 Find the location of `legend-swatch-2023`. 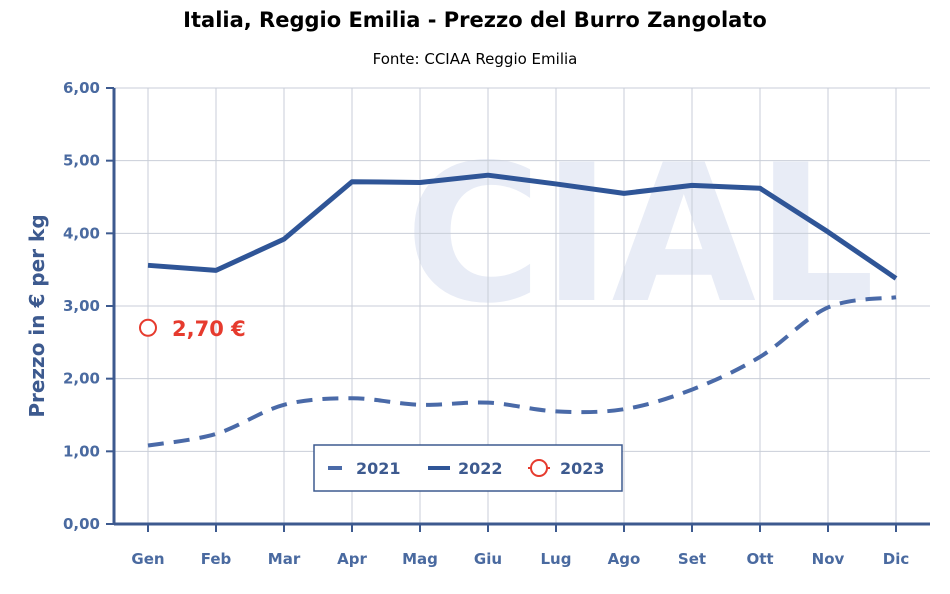

legend-swatch-2023 is located at coordinates (539, 468).